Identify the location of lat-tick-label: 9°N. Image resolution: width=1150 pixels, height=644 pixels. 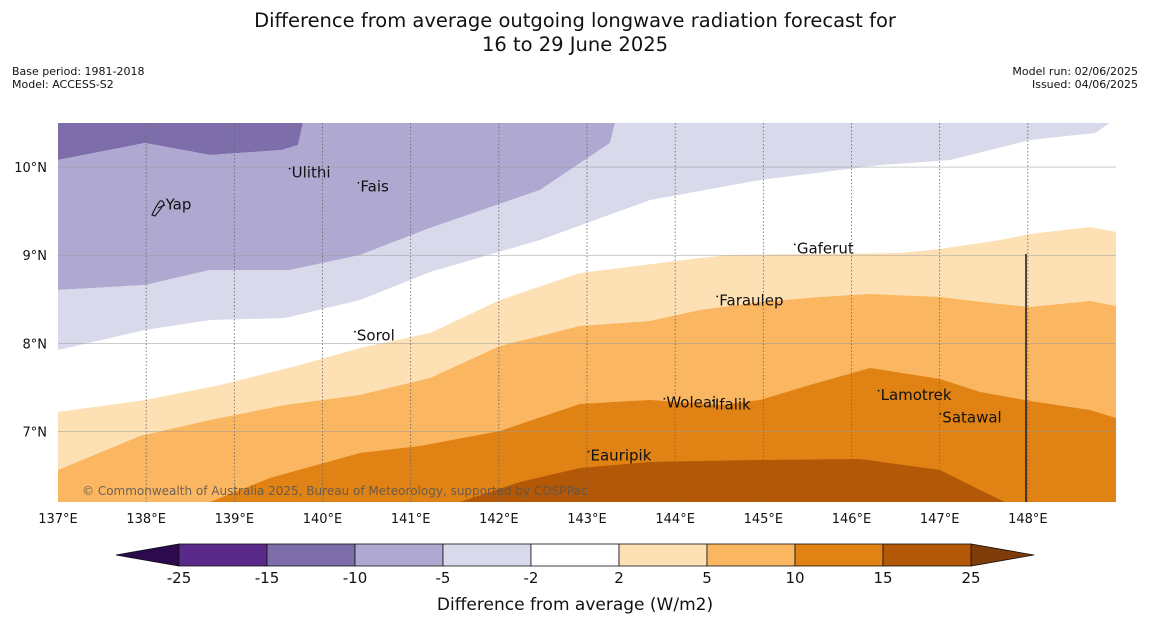
(35, 256).